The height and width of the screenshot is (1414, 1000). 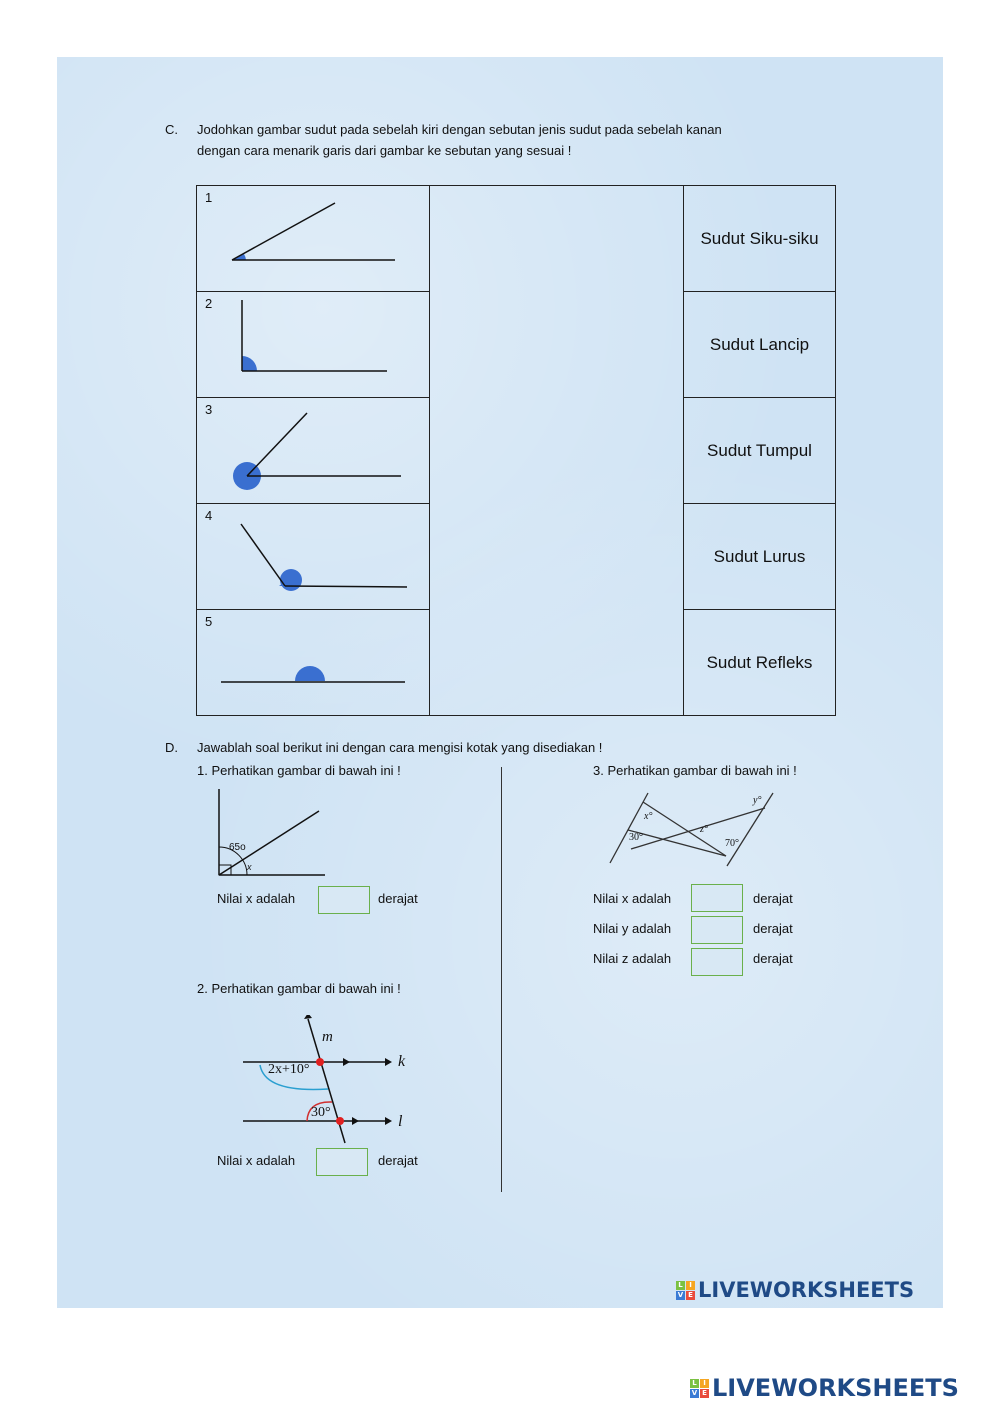 I want to click on q2-answer-label: Nilai x adalah, so click(x=256, y=1160).